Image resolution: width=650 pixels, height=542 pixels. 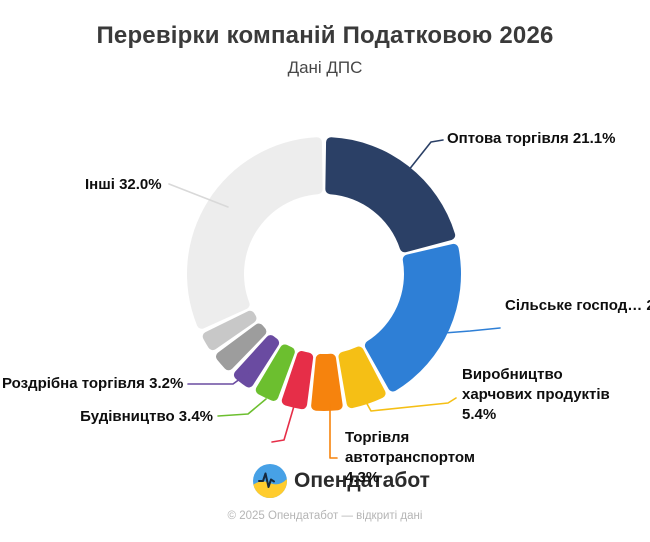 What do you see at coordinates (275, 372) in the screenshot?
I see `donut-slice-5-будівництво` at bounding box center [275, 372].